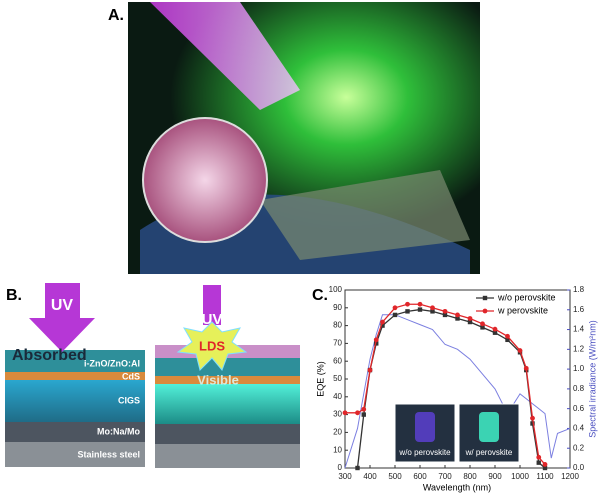 This screenshot has height=495, width=600. Describe the element at coordinates (579, 309) in the screenshot. I see `y2-tick-label: 1.6` at that location.